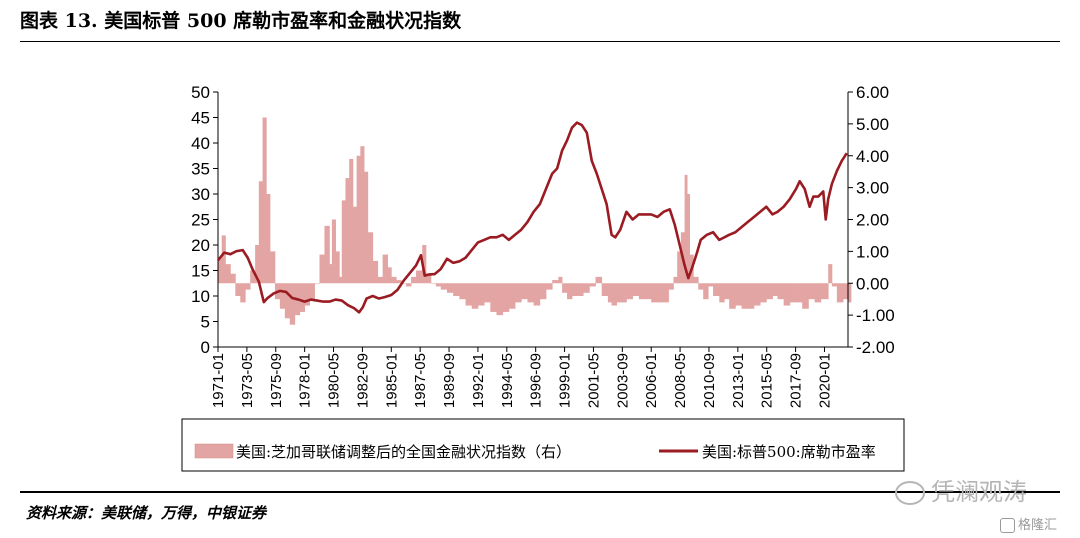 This screenshot has width=1080, height=538. Describe the element at coordinates (200, 194) in the screenshot. I see `left-tick-label: 30` at that location.